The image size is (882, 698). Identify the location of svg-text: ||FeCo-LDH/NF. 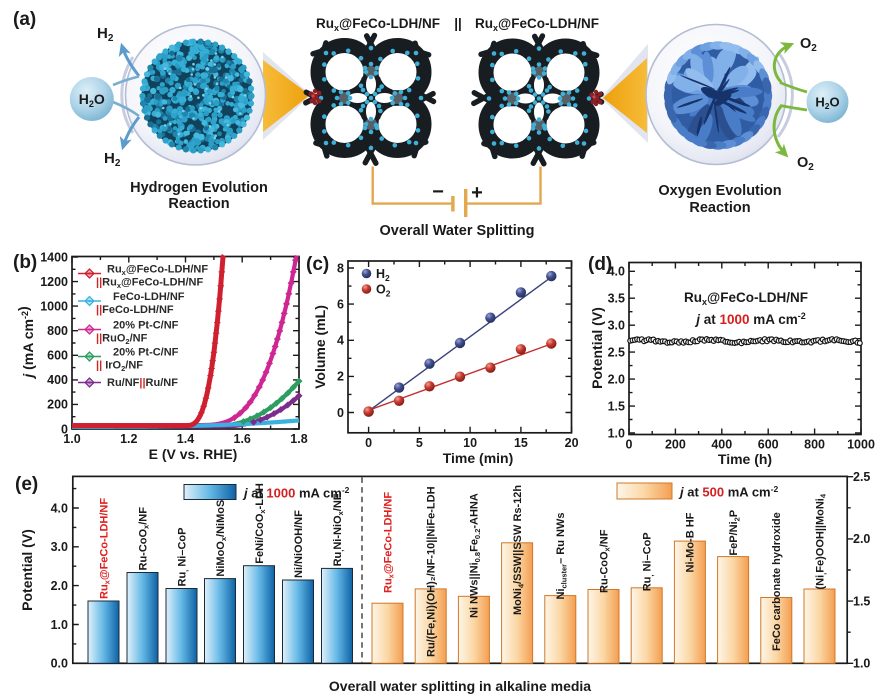
(135, 310).